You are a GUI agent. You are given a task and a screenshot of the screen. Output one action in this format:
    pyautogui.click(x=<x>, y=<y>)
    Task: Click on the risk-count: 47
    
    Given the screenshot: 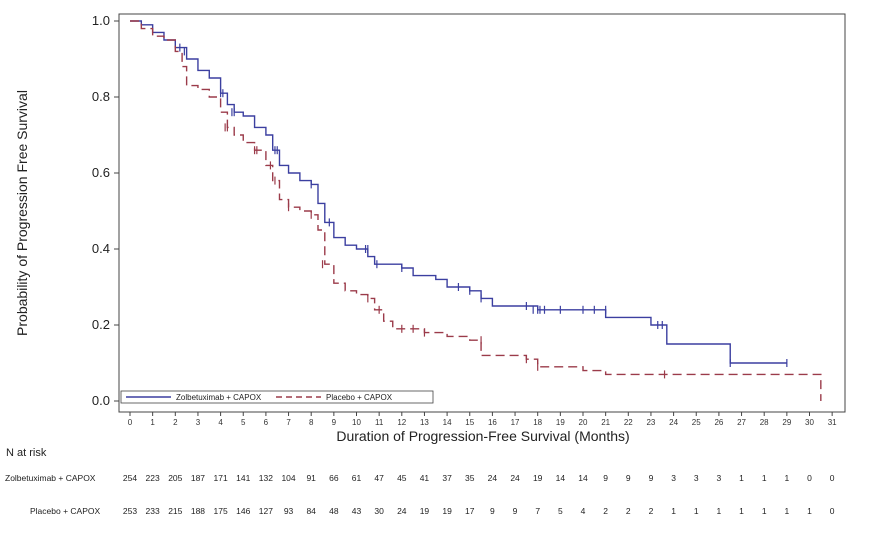 What is the action you would take?
    pyautogui.click(x=379, y=478)
    